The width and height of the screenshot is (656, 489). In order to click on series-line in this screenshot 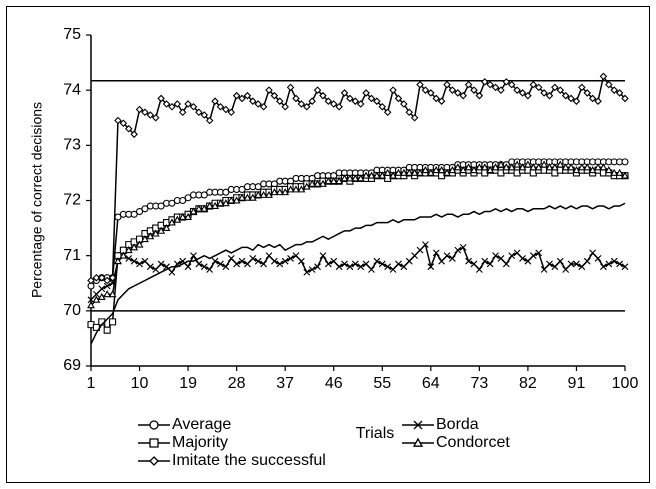, I will do `click(358, 272)`.